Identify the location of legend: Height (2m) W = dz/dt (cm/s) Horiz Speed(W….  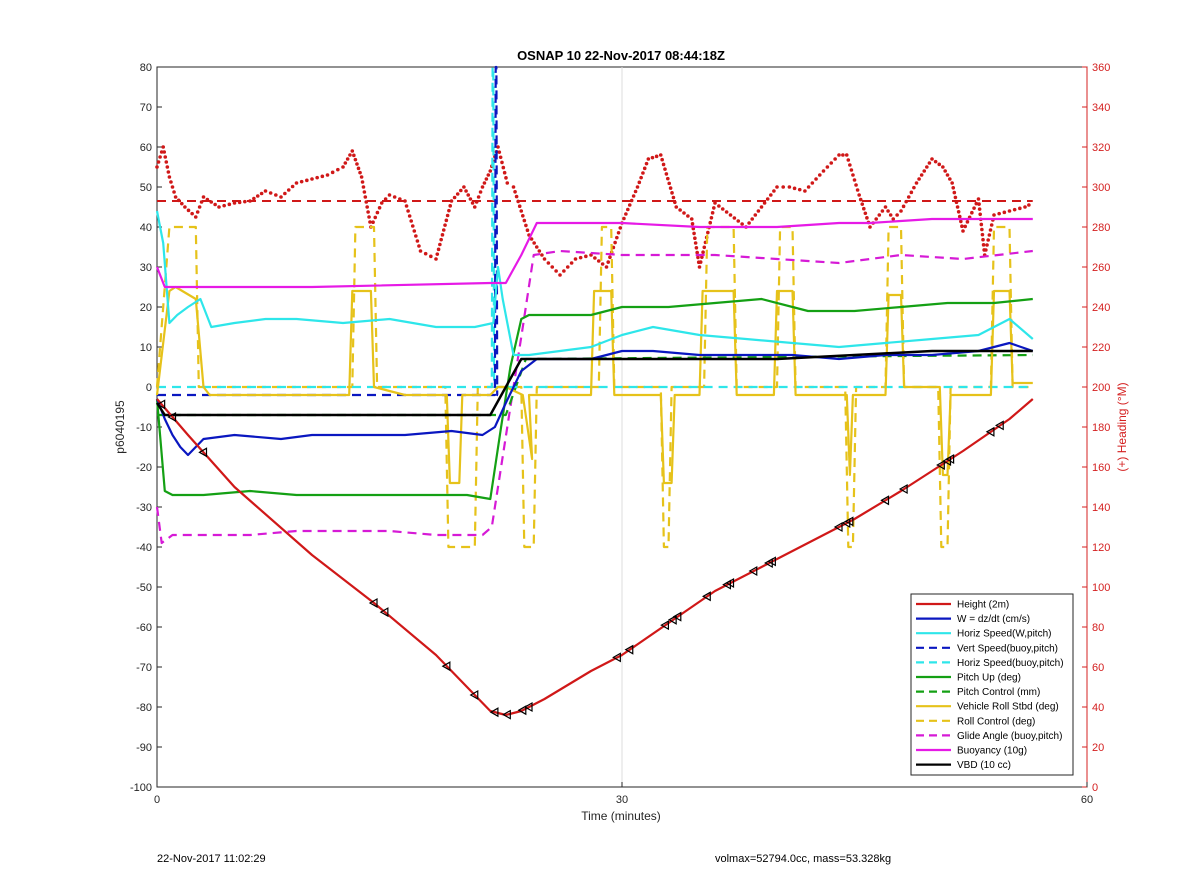
(992, 684).